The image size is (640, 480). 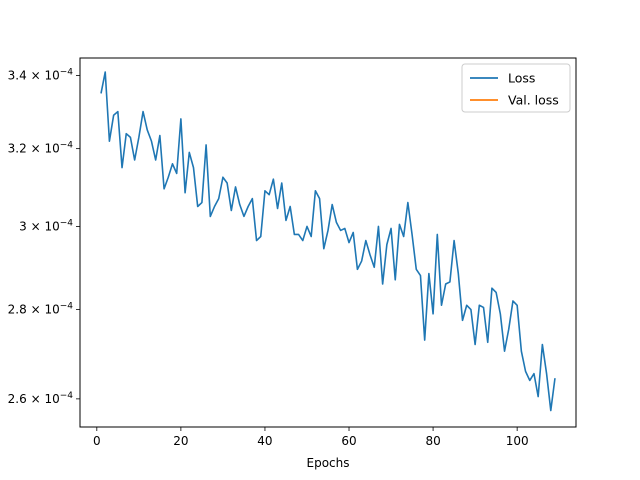 I want to click on x-axis-ticks: 0 20 40 60 80 100, so click(x=311, y=437).